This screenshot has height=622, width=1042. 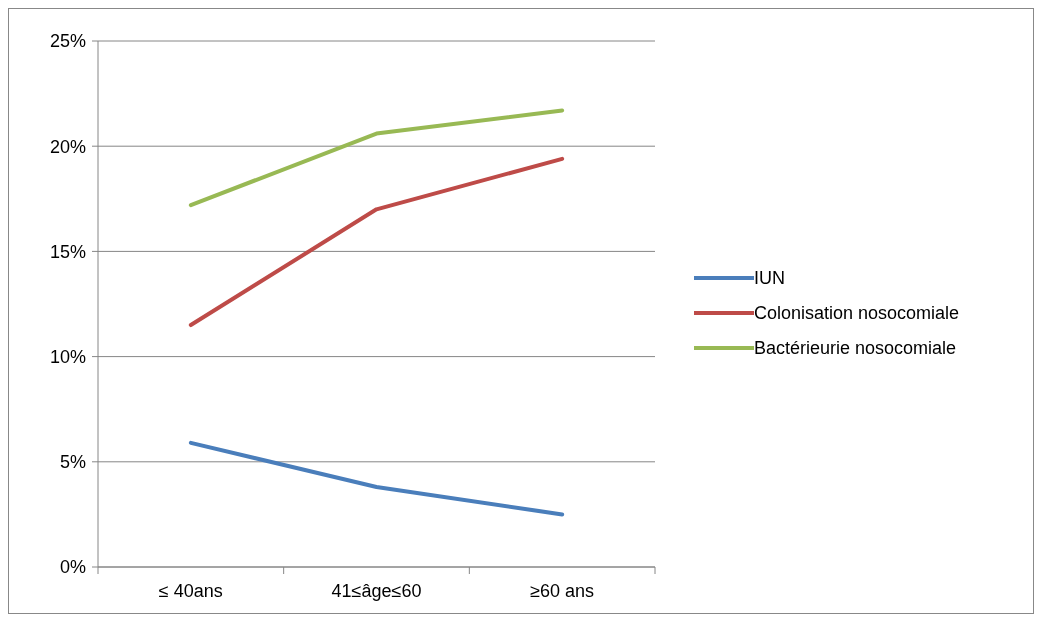 What do you see at coordinates (67, 146) in the screenshot?
I see `y-tick-label: 20%` at bounding box center [67, 146].